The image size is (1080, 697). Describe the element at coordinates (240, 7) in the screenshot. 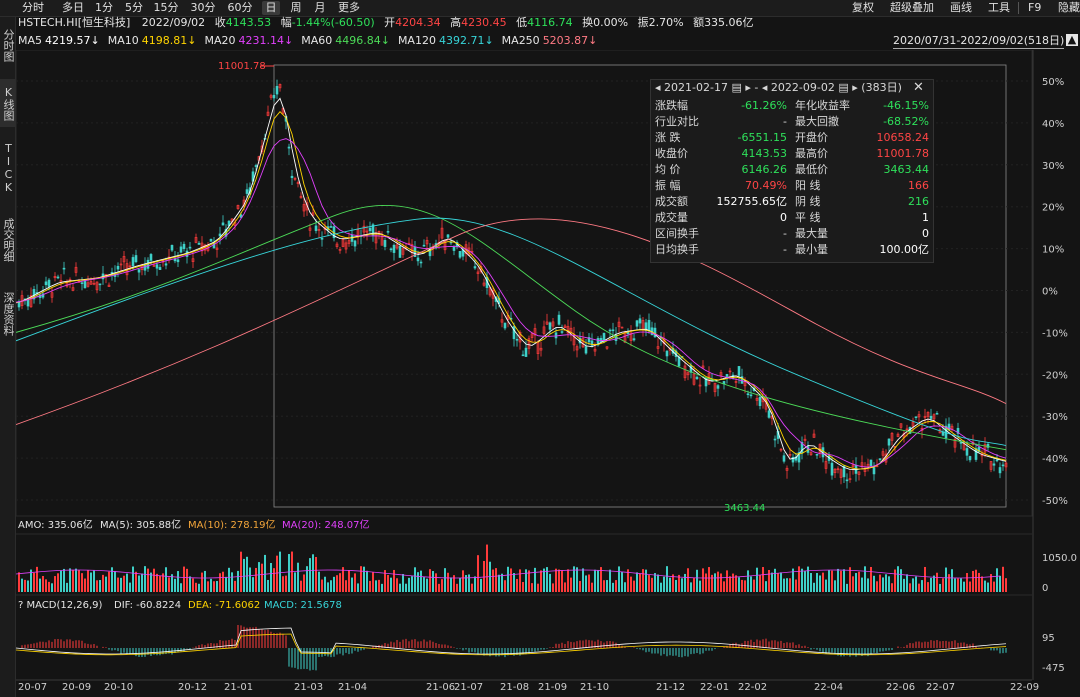

I see `period-6: 60分` at that location.